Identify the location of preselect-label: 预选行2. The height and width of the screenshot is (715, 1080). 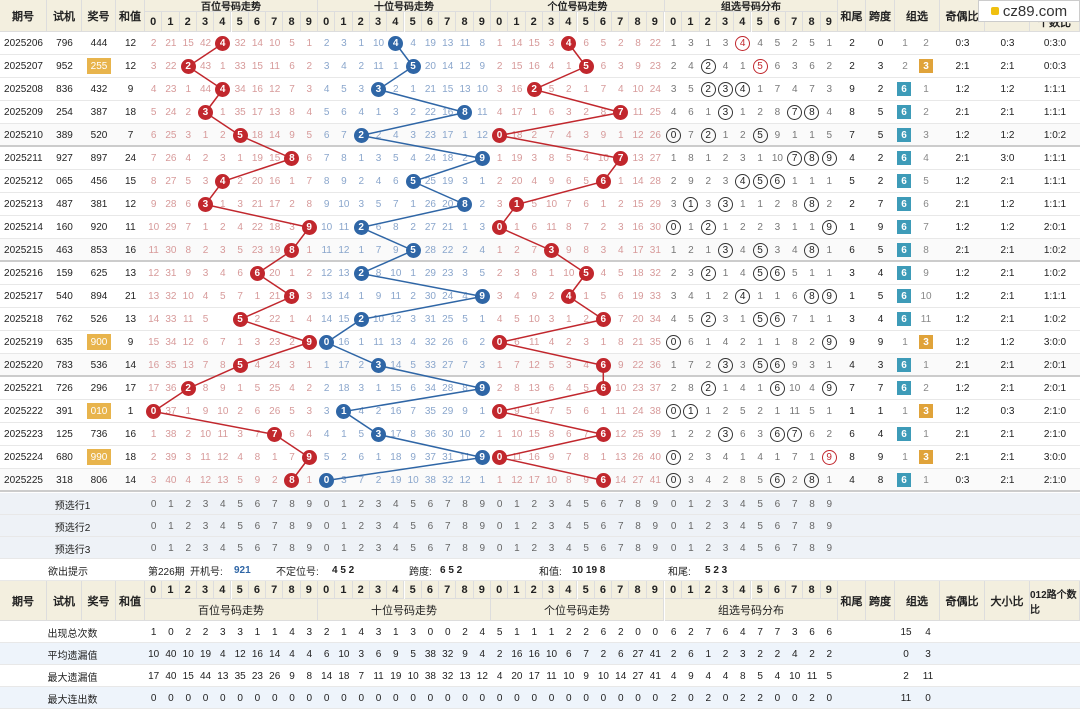
(72, 528).